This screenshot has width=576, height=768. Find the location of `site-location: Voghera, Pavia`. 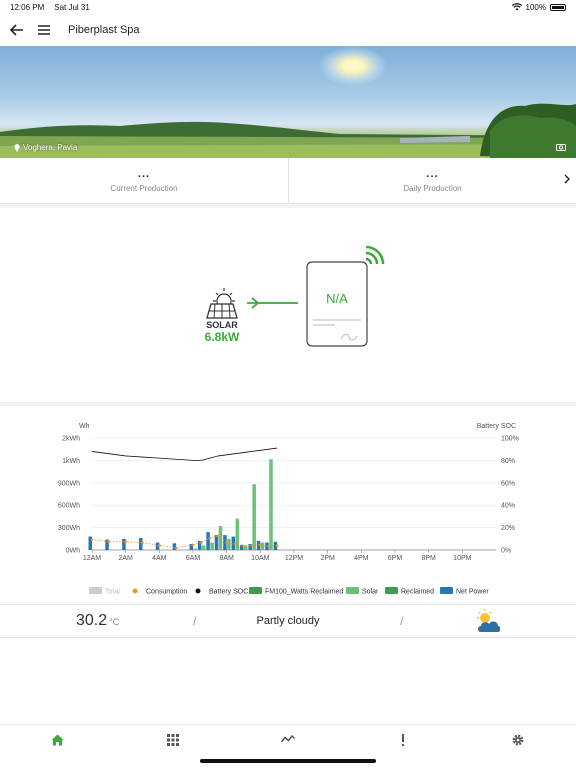

site-location: Voghera, Pavia is located at coordinates (45, 147).